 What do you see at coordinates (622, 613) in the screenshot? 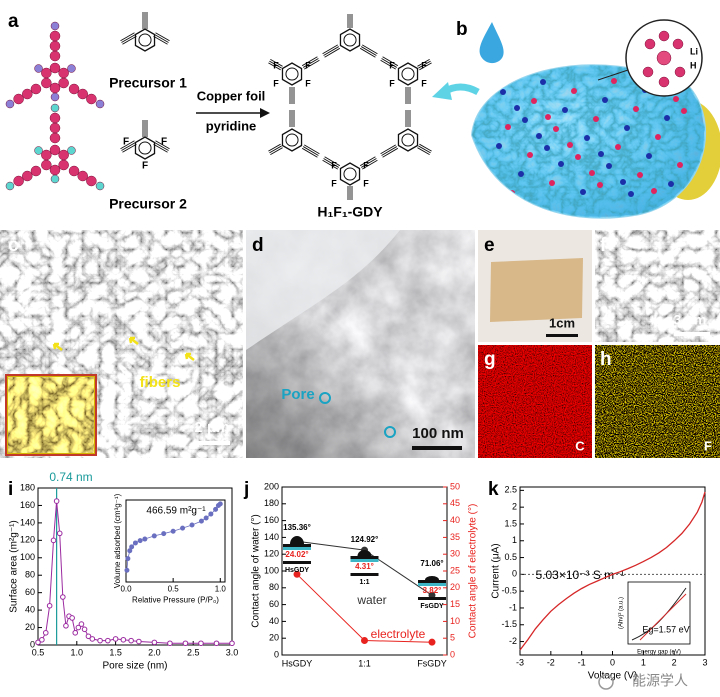
I see `inset-y-label: (Ahν)² (a.u.)` at bounding box center [622, 613].